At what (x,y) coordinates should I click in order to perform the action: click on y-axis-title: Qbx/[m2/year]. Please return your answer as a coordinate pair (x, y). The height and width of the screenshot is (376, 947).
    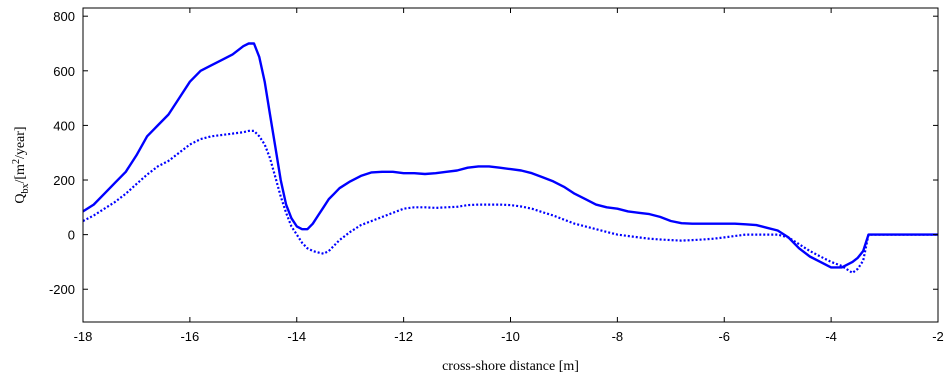
    Looking at the image, I should click on (21, 164).